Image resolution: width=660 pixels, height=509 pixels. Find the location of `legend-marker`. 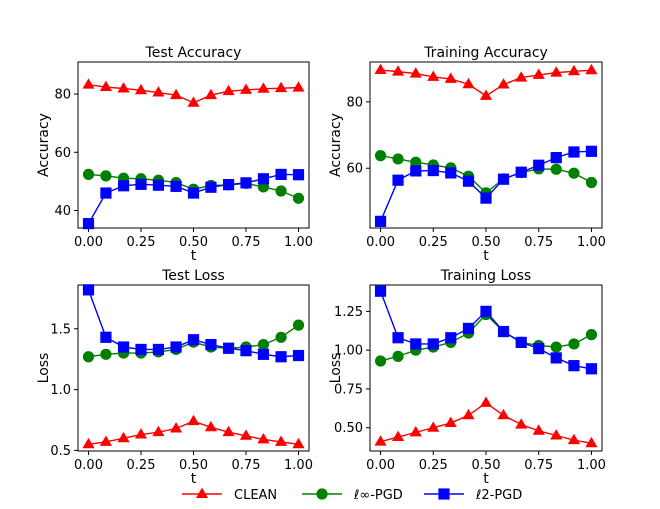

legend-marker is located at coordinates (202, 492).